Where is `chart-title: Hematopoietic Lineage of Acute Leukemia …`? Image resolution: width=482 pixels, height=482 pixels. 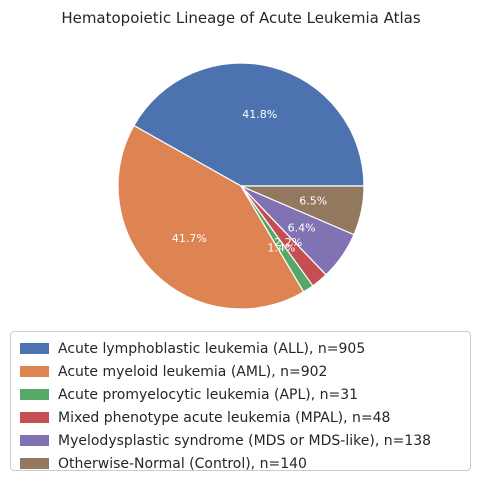 chart-title: Hematopoietic Lineage of Acute Leukemia … is located at coordinates (241, 18).